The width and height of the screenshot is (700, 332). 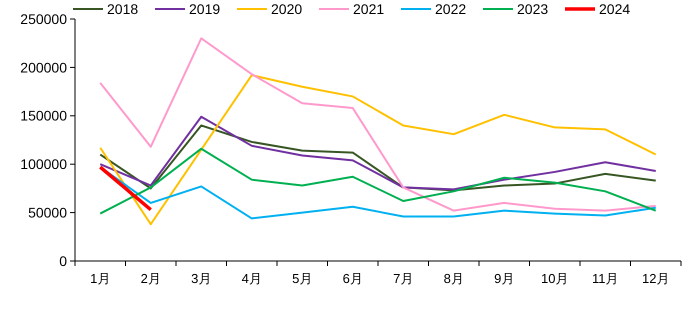 What do you see at coordinates (454, 278) in the screenshot?
I see `x-tick-label: 8月` at bounding box center [454, 278].